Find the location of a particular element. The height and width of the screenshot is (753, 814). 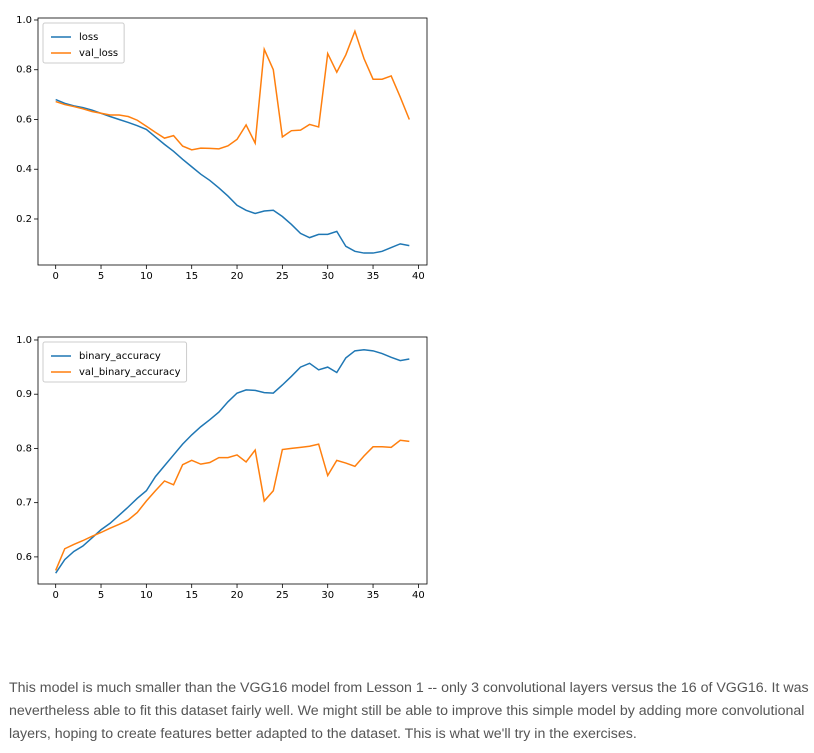

y-tick-label: 0.7 is located at coordinates (24, 503).